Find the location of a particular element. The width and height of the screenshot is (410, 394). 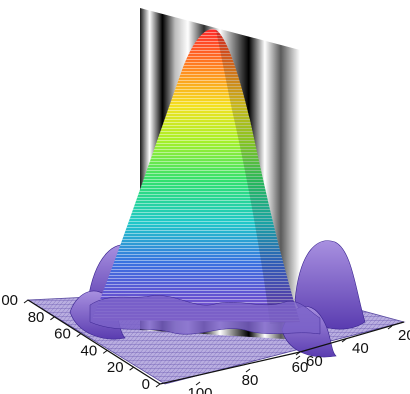

left-floor-axis-tick-label: 0 is located at coordinates (146, 384).